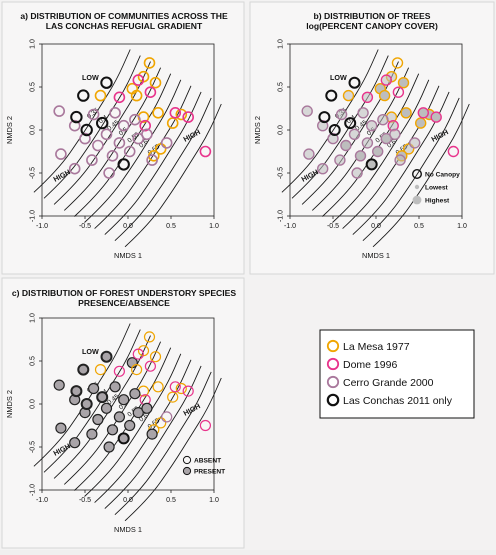  What do you see at coordinates (209, 472) in the screenshot?
I see `legend-present-label: PRESENT` at bounding box center [209, 472].